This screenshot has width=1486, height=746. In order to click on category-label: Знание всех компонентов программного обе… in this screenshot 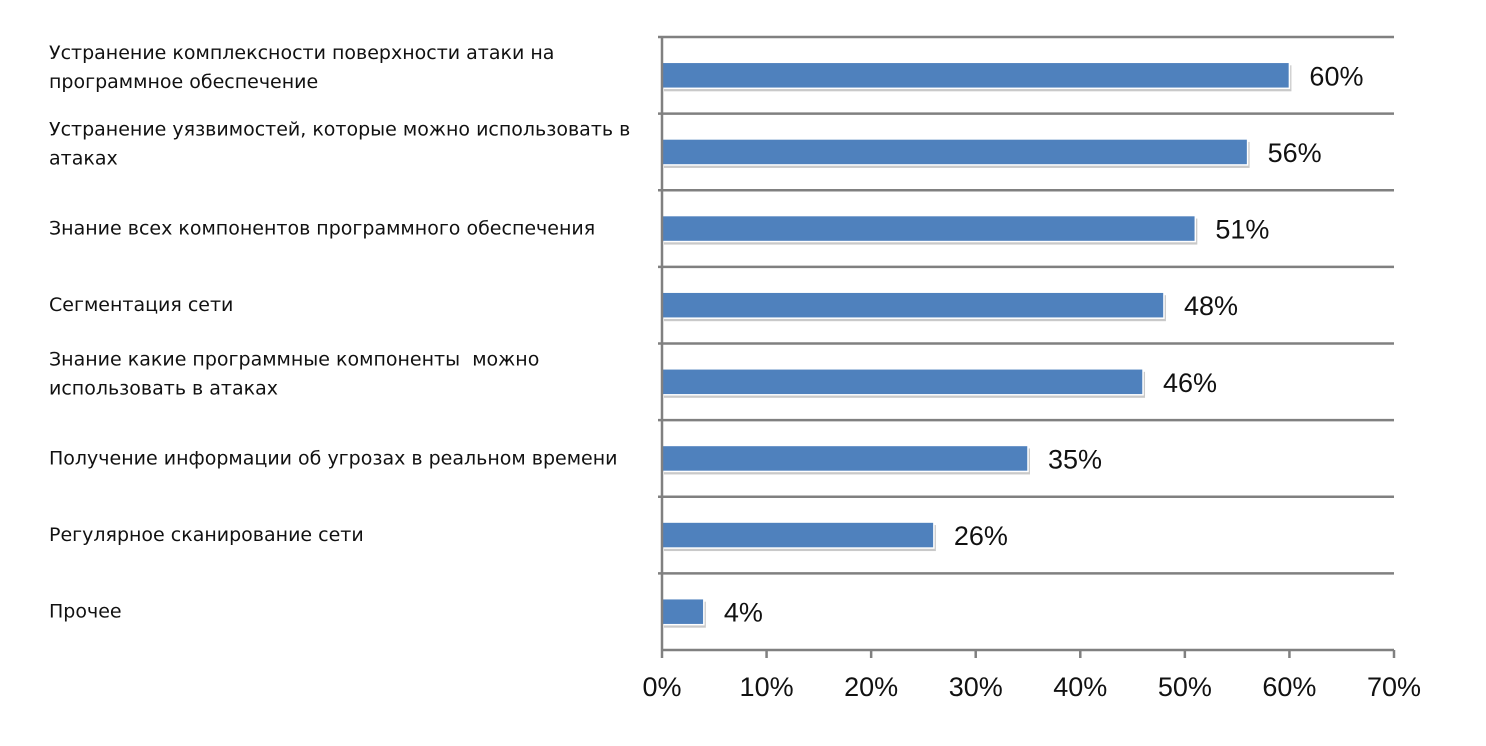, I will do `click(322, 229)`.